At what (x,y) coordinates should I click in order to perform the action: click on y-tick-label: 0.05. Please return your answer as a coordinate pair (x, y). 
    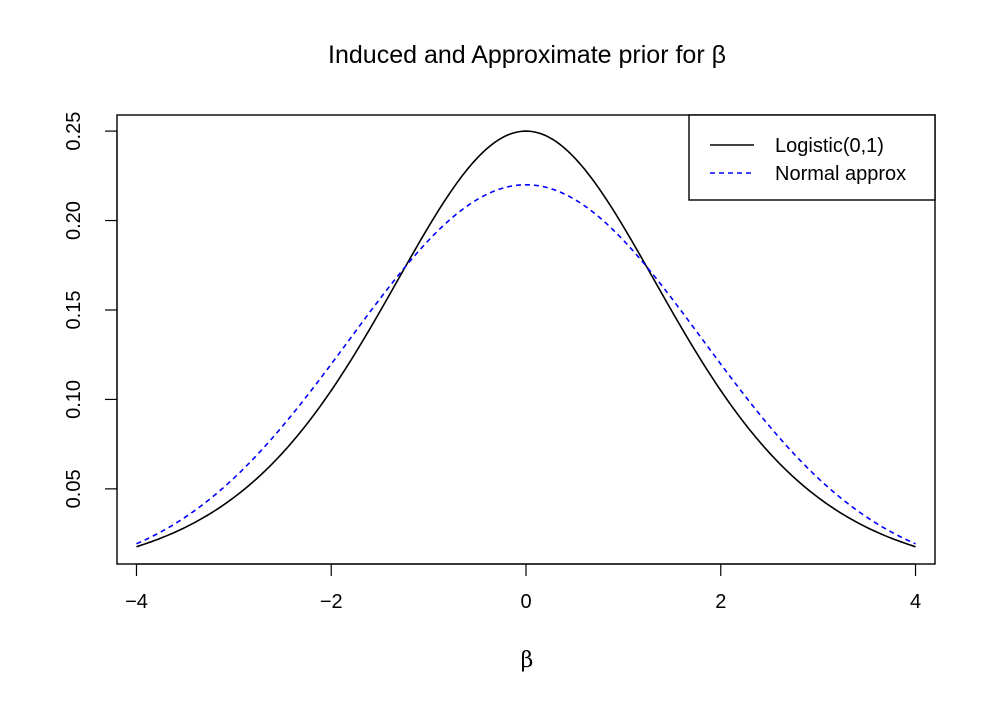
    Looking at the image, I should click on (74, 488).